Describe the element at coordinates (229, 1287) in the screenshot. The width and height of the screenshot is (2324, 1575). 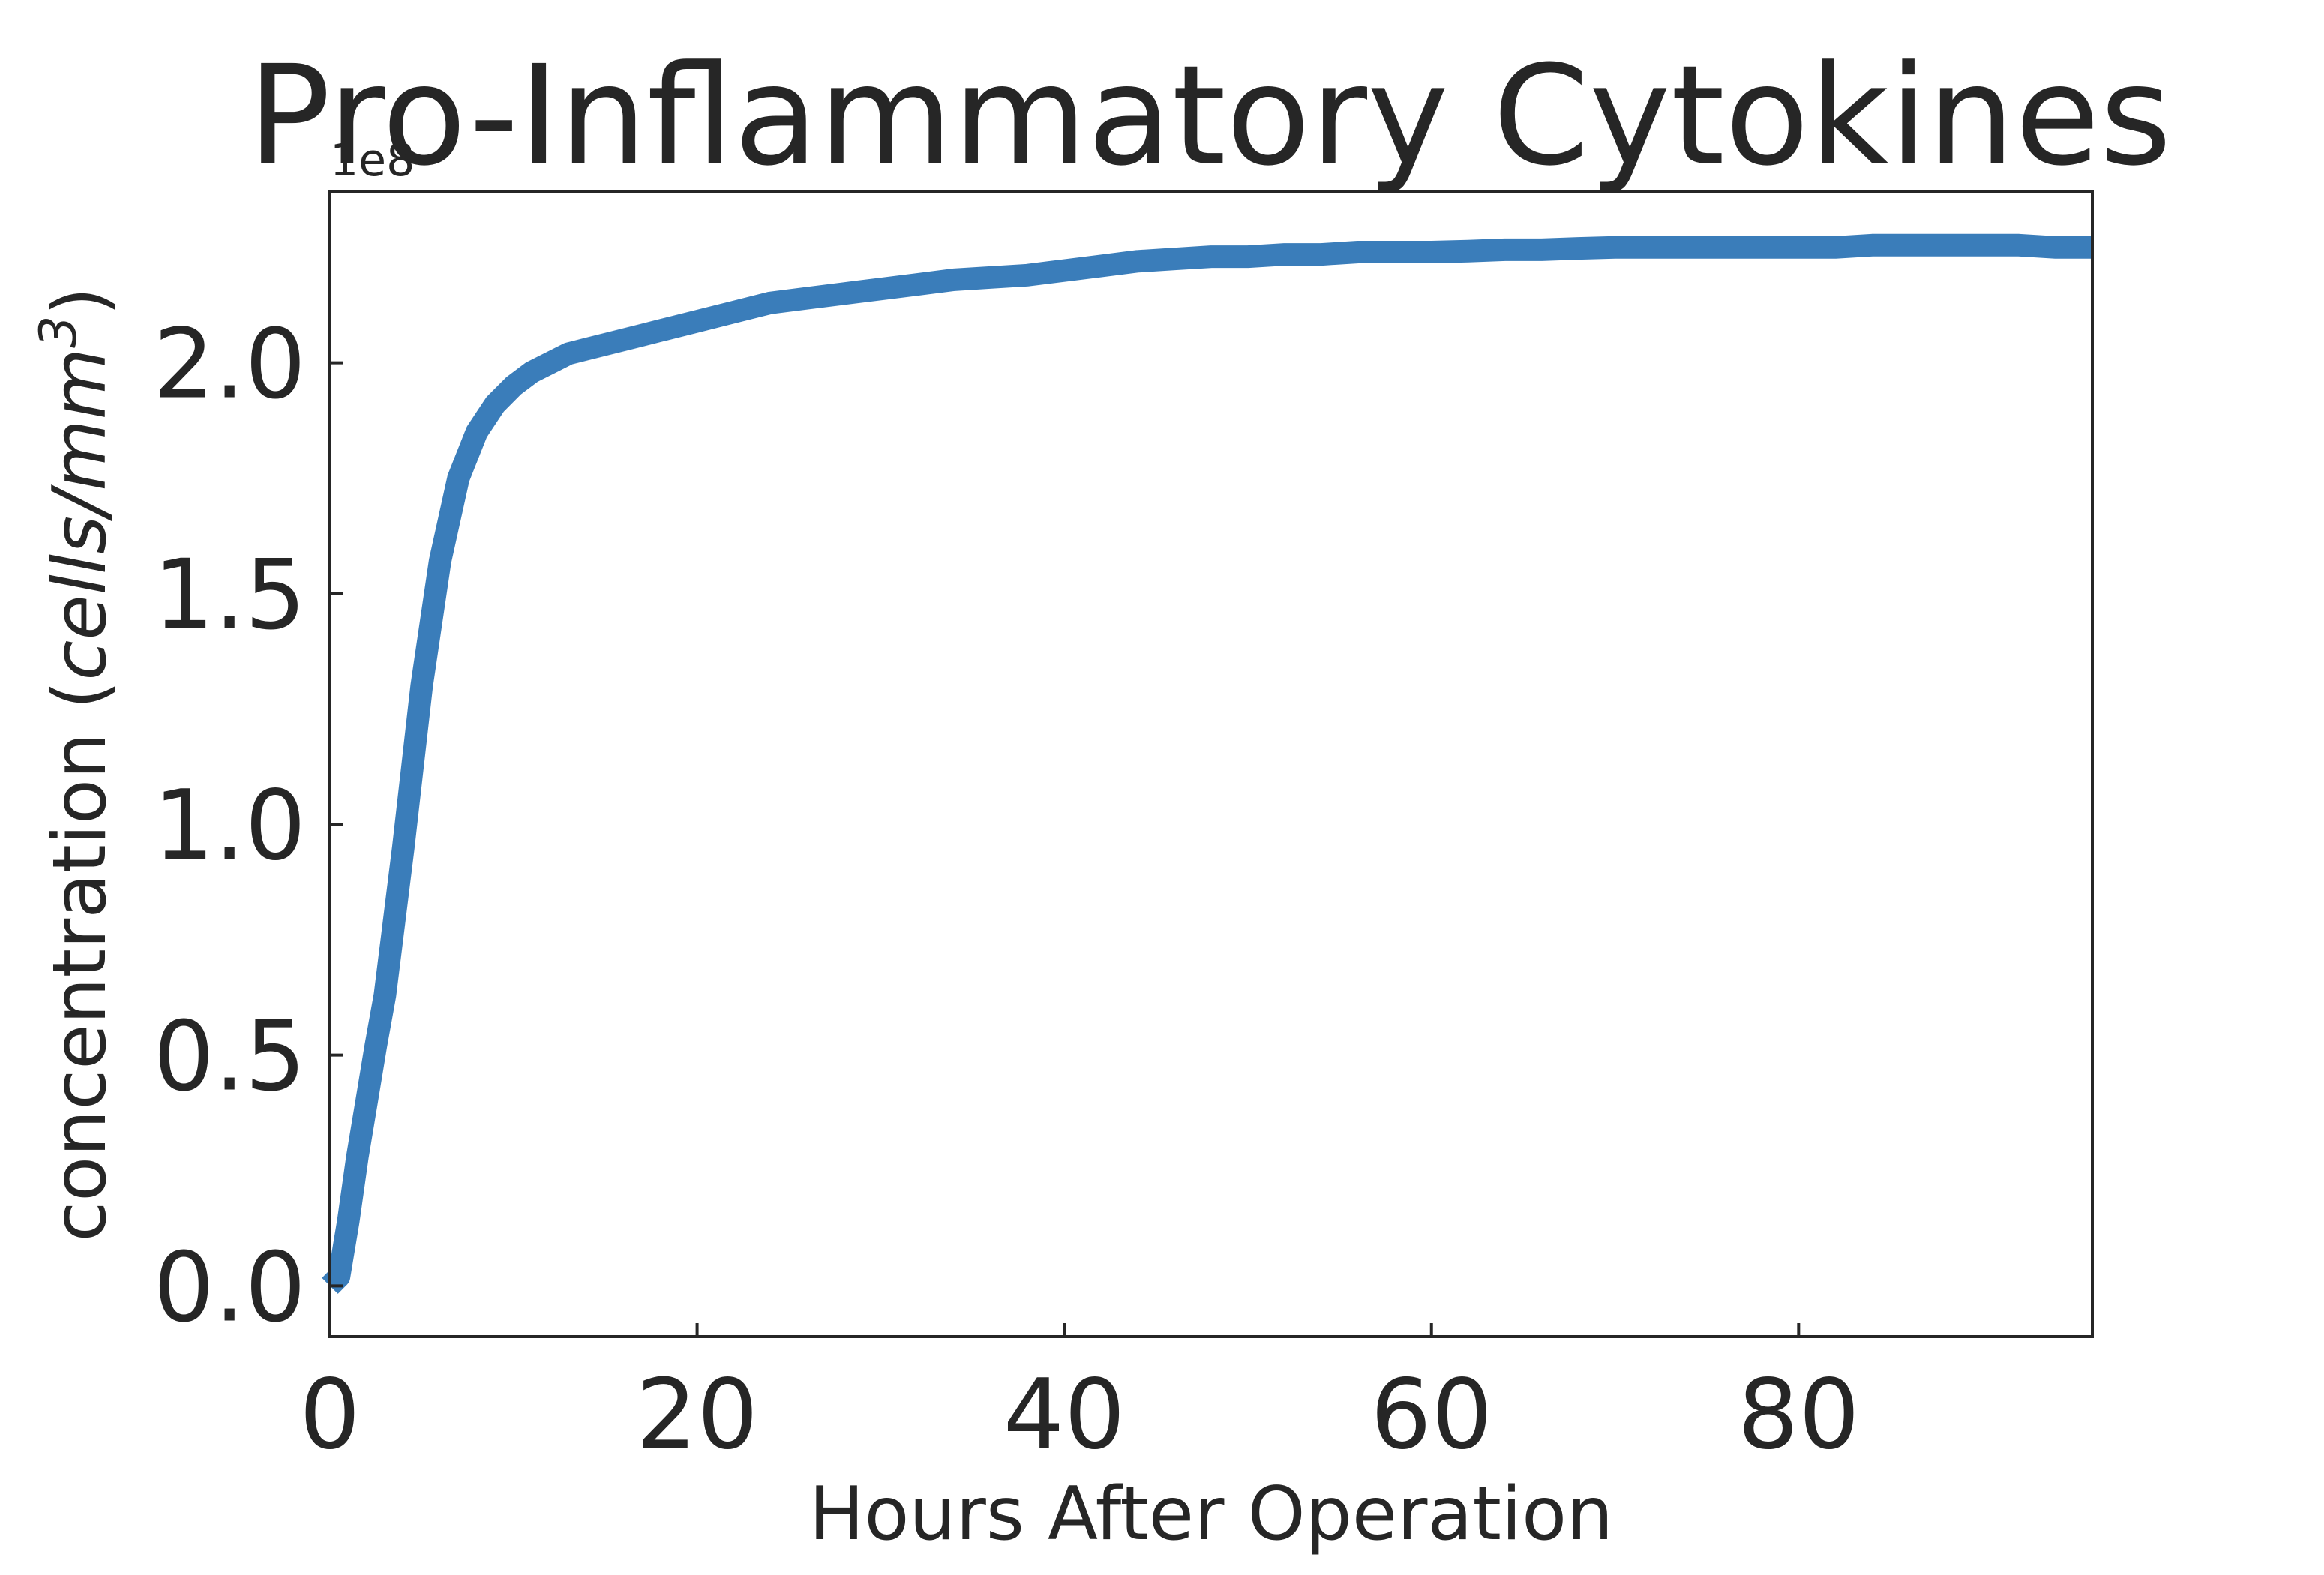
I see `y-tick-label-0: 0.0` at that location.